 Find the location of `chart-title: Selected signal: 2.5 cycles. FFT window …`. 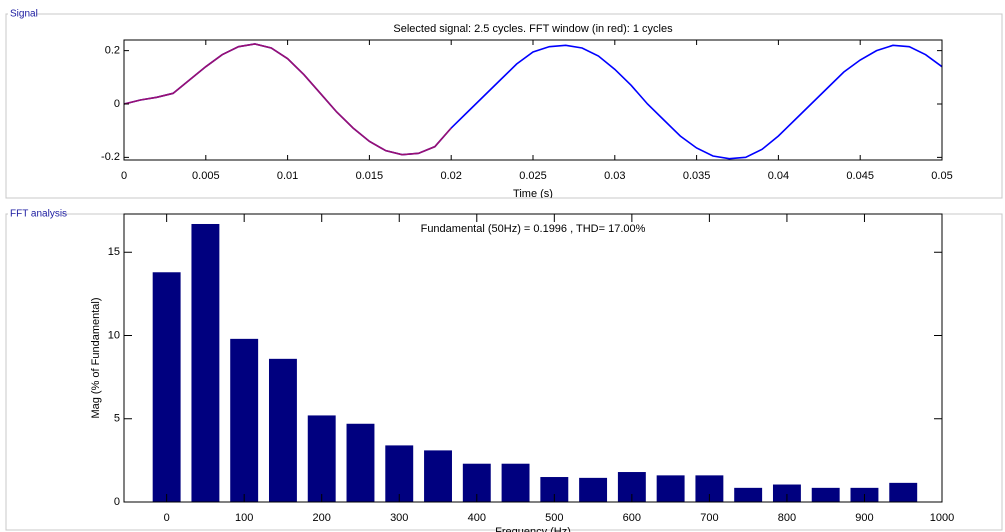

chart-title: Selected signal: 2.5 cycles. FFT window … is located at coordinates (533, 29).